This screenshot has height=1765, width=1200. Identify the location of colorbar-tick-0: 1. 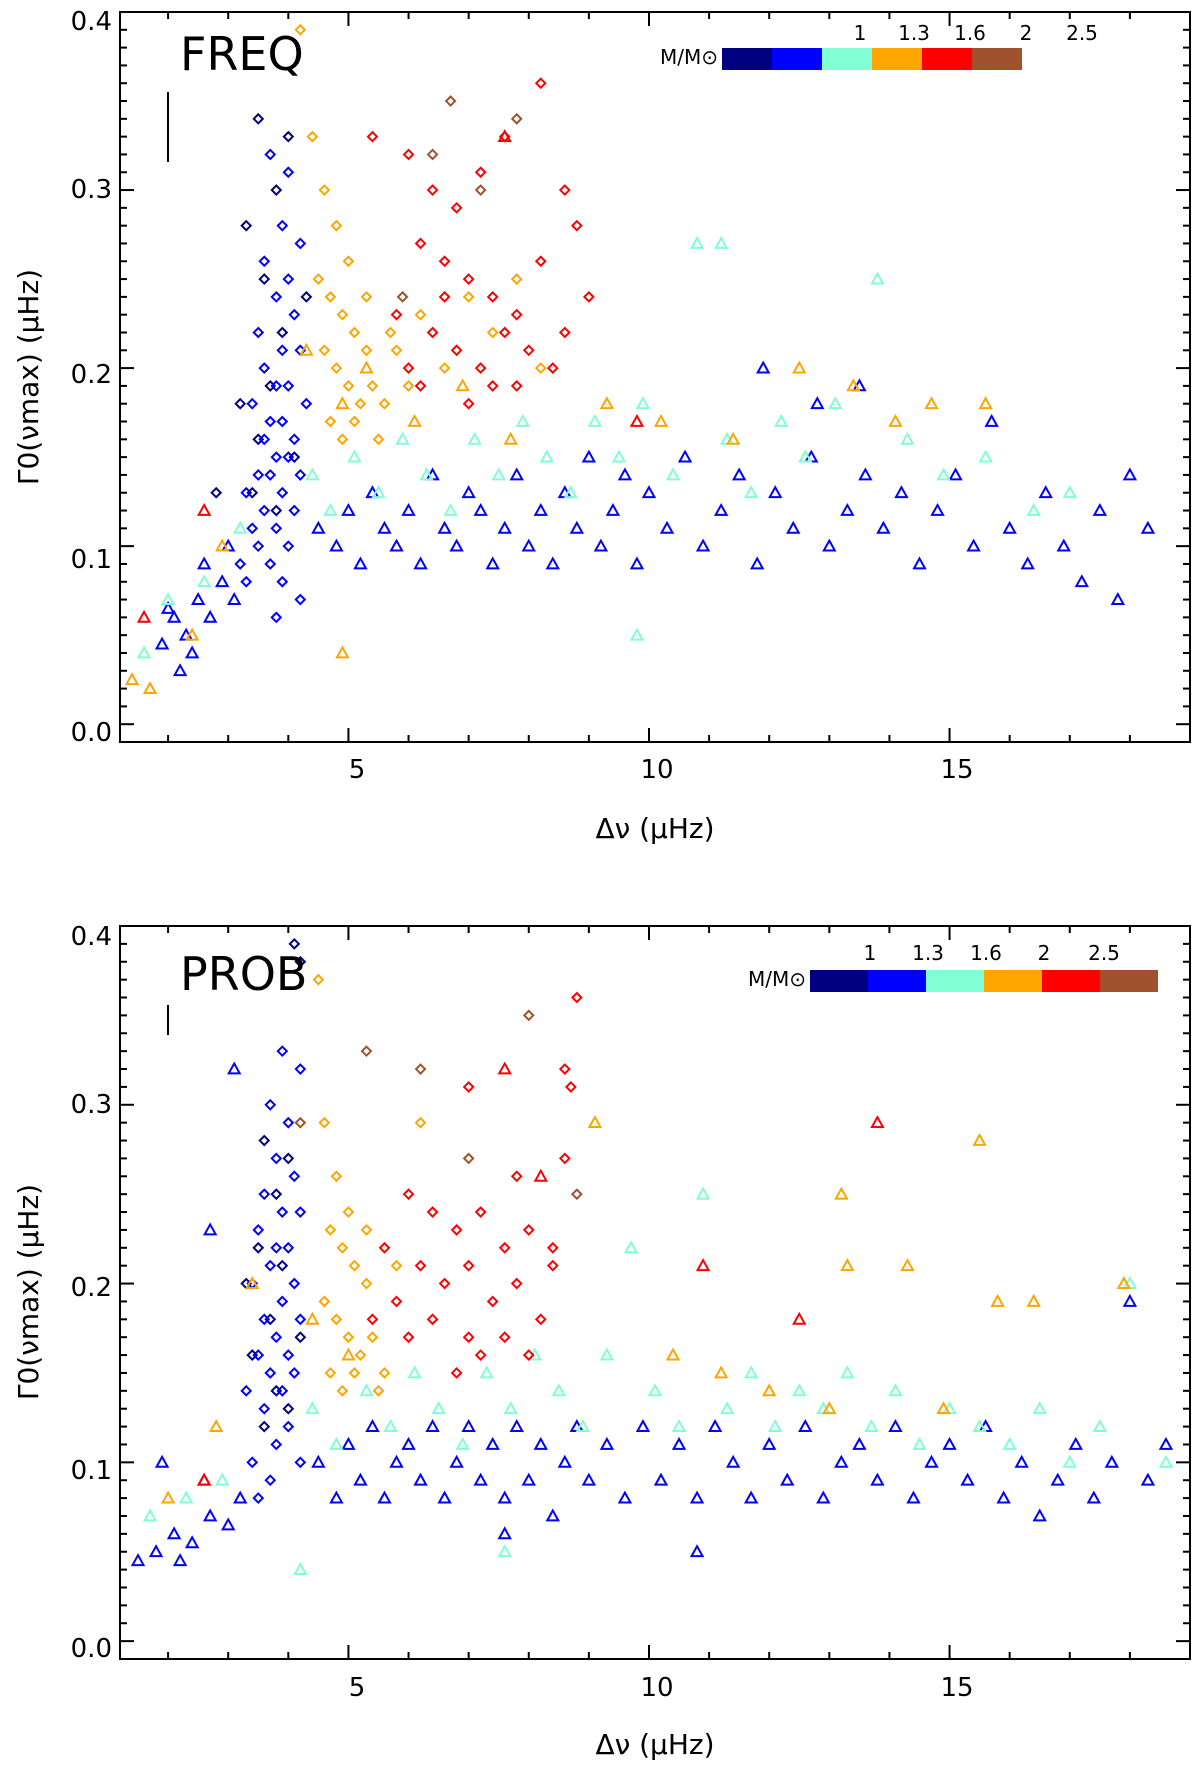
(870, 953).